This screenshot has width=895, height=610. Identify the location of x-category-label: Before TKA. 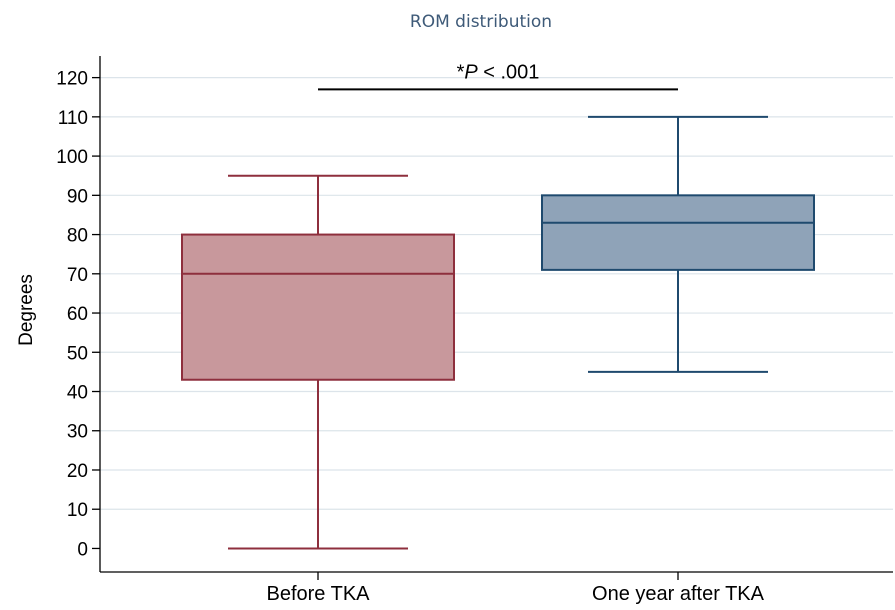
(318, 594).